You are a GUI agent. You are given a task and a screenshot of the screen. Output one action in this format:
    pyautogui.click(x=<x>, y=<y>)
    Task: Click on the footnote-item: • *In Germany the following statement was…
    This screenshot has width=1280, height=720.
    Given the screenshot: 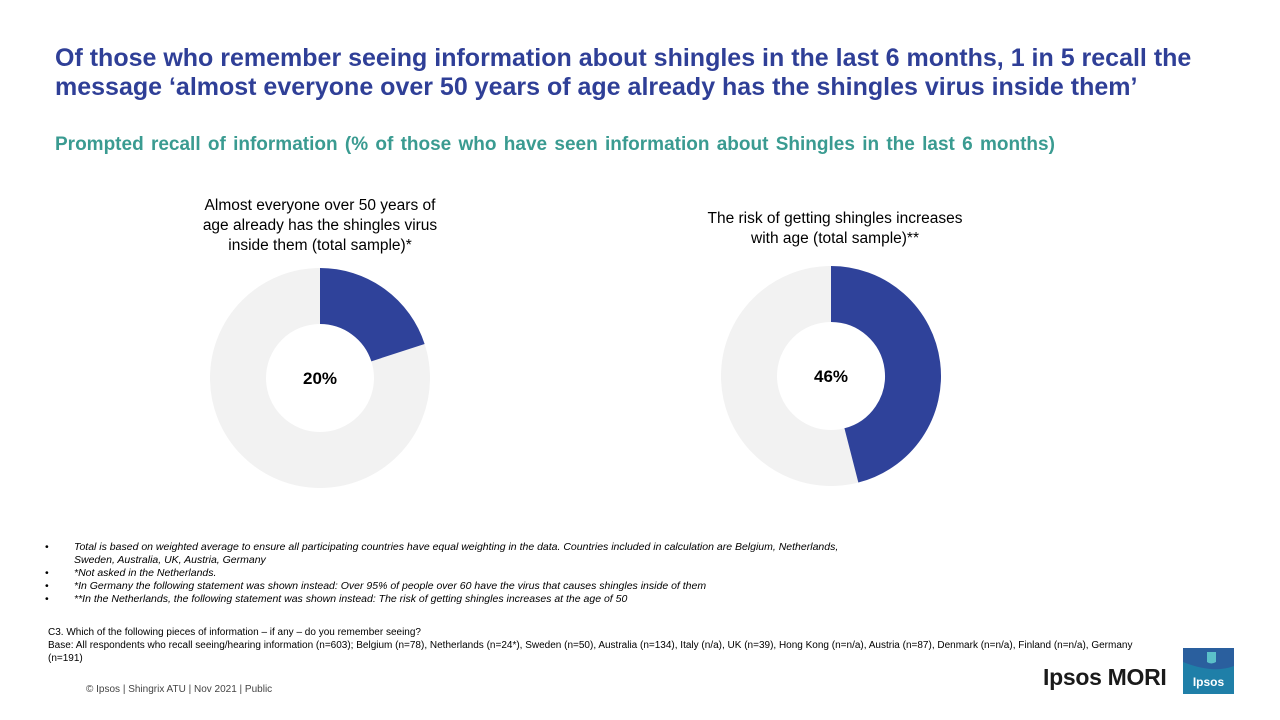 What is the action you would take?
    pyautogui.click(x=376, y=586)
    